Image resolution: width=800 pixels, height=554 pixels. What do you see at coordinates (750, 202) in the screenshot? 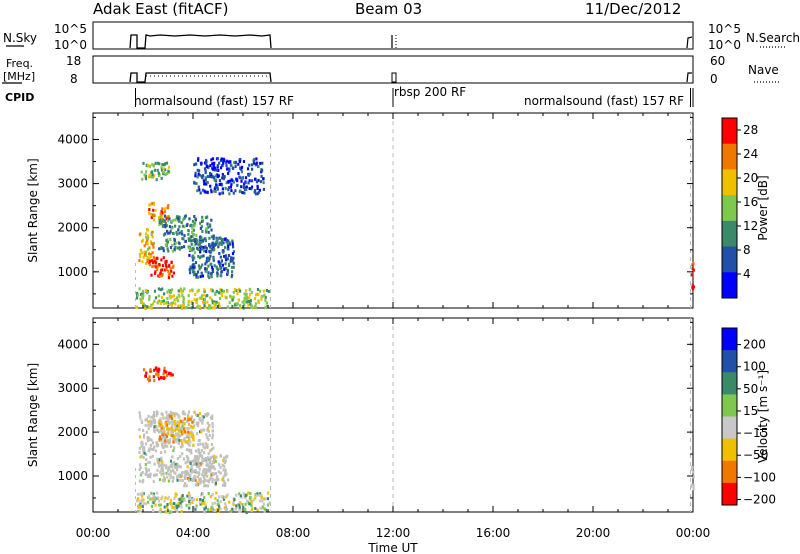
I see `colorbar-tick-label: 16` at bounding box center [750, 202].